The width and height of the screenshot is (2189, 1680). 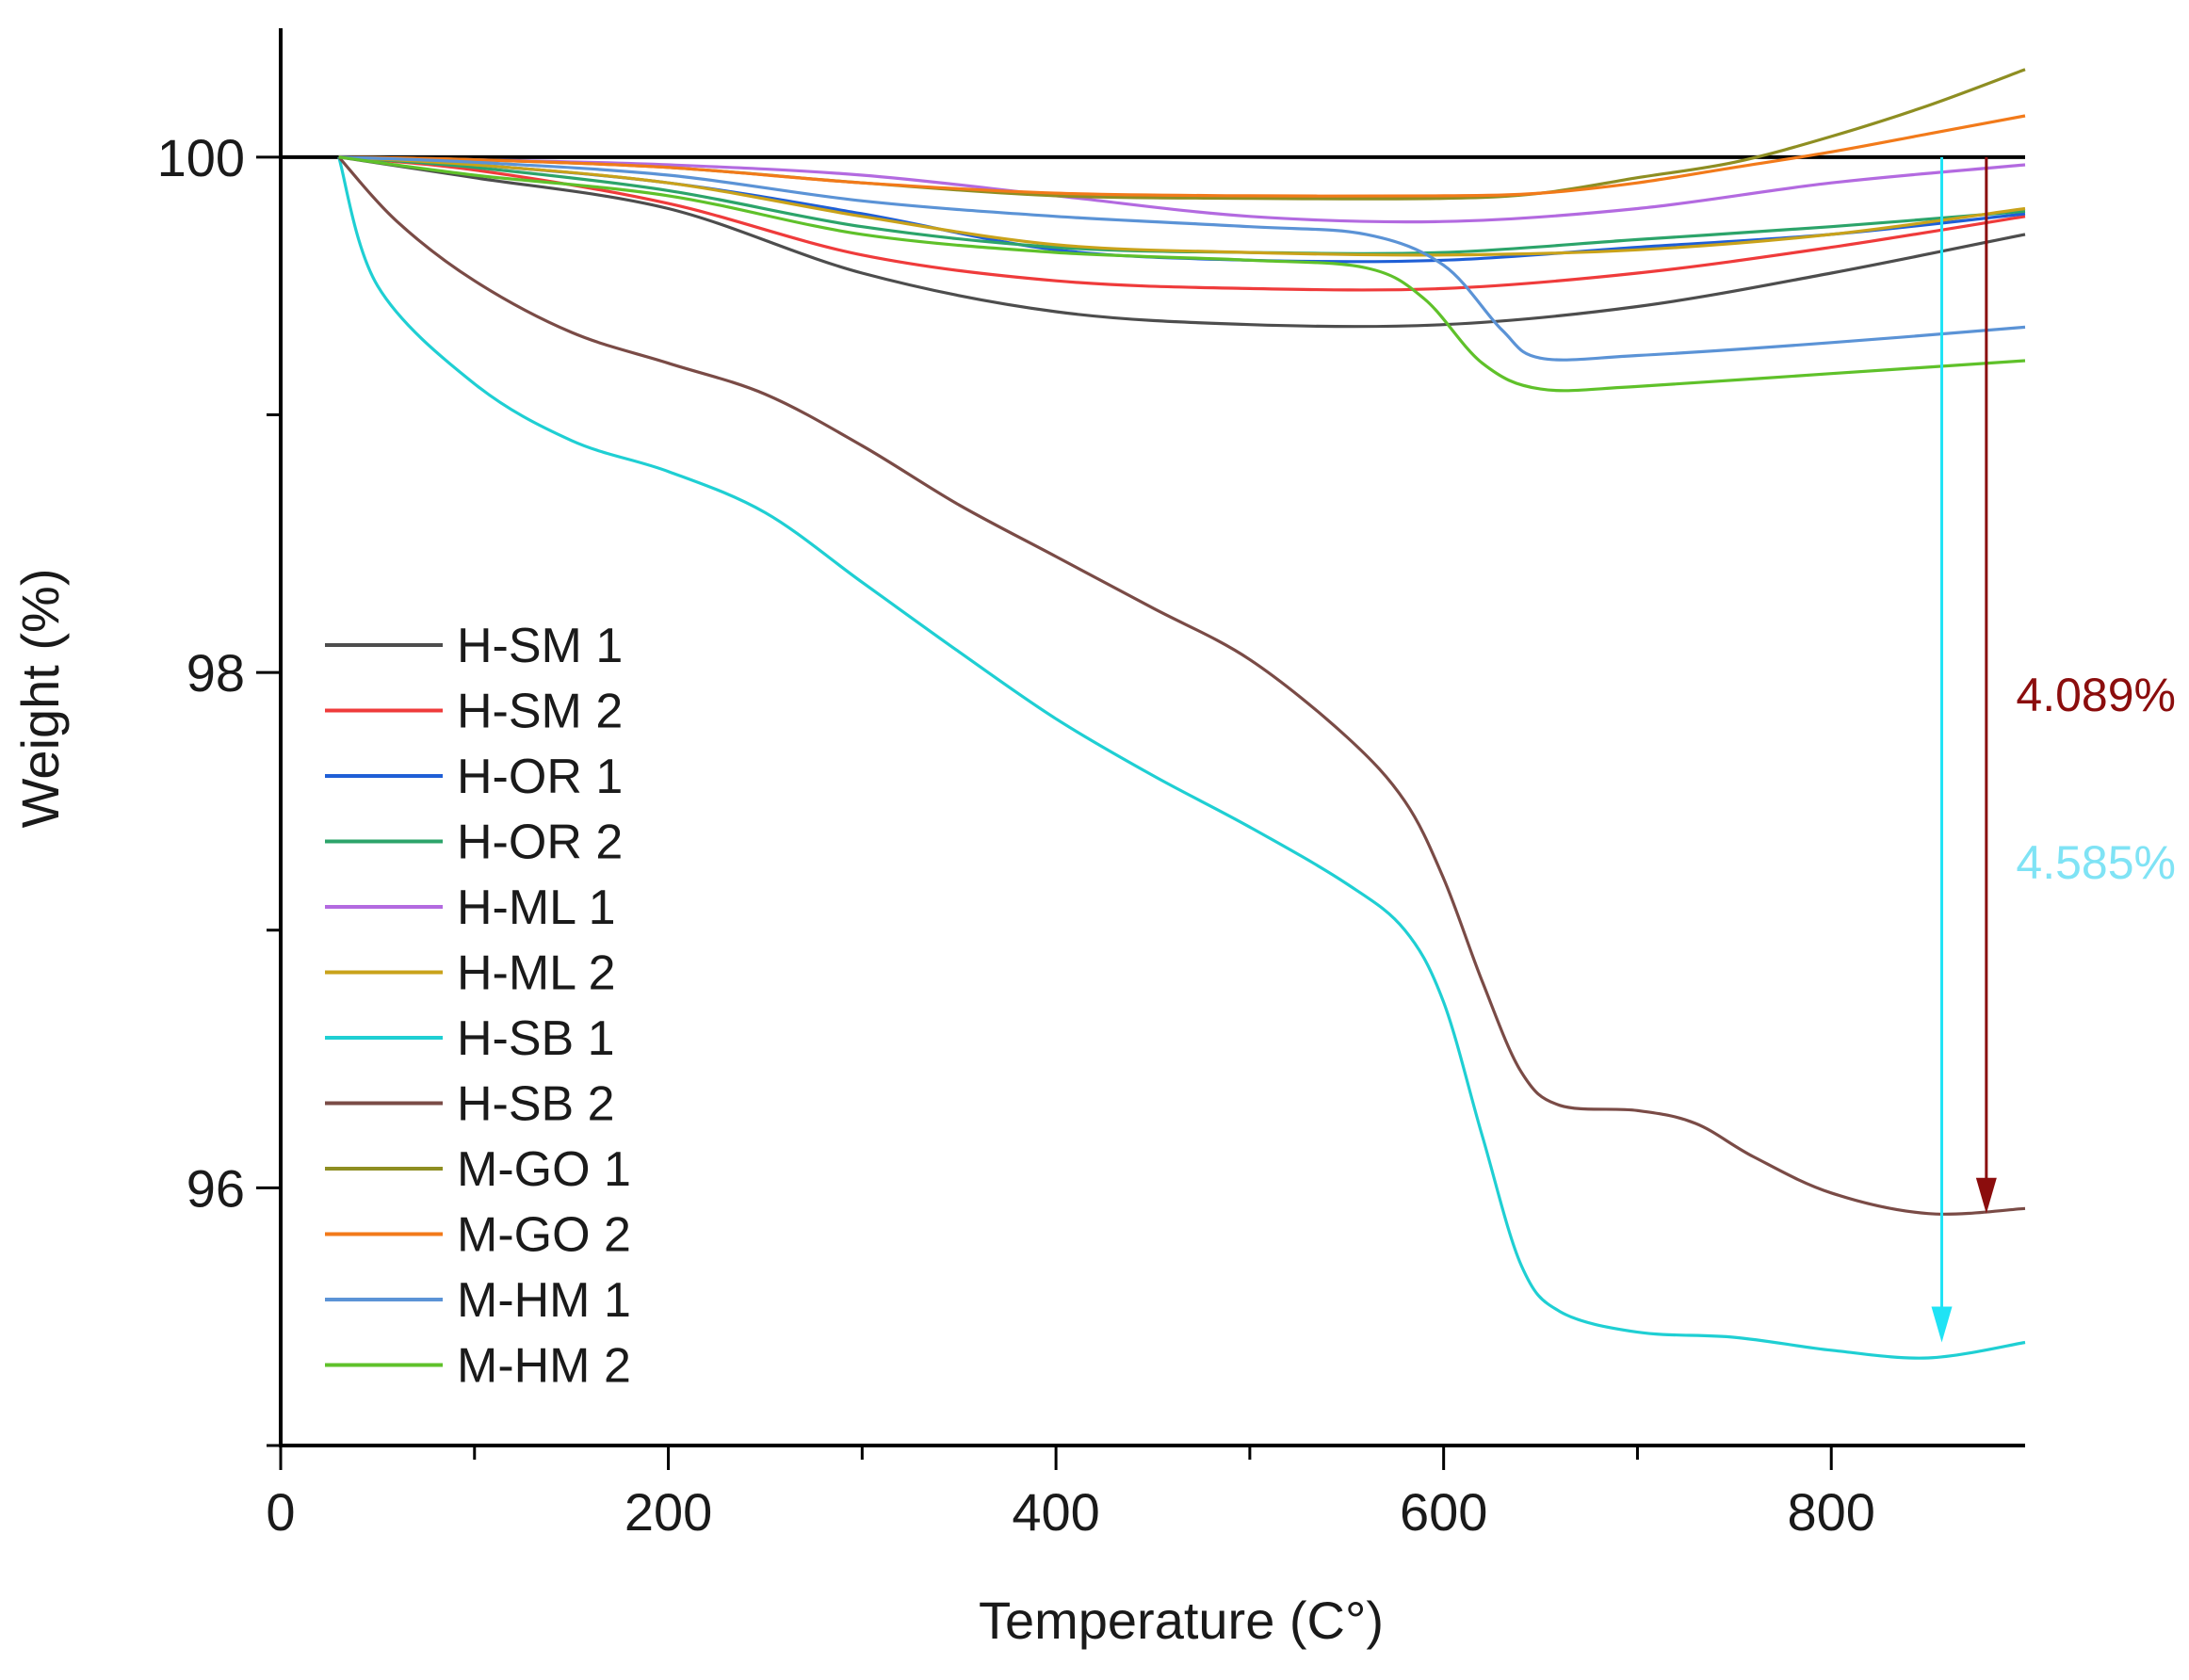 What do you see at coordinates (668, 1512) in the screenshot?
I see `x-tick-label-200: 200` at bounding box center [668, 1512].